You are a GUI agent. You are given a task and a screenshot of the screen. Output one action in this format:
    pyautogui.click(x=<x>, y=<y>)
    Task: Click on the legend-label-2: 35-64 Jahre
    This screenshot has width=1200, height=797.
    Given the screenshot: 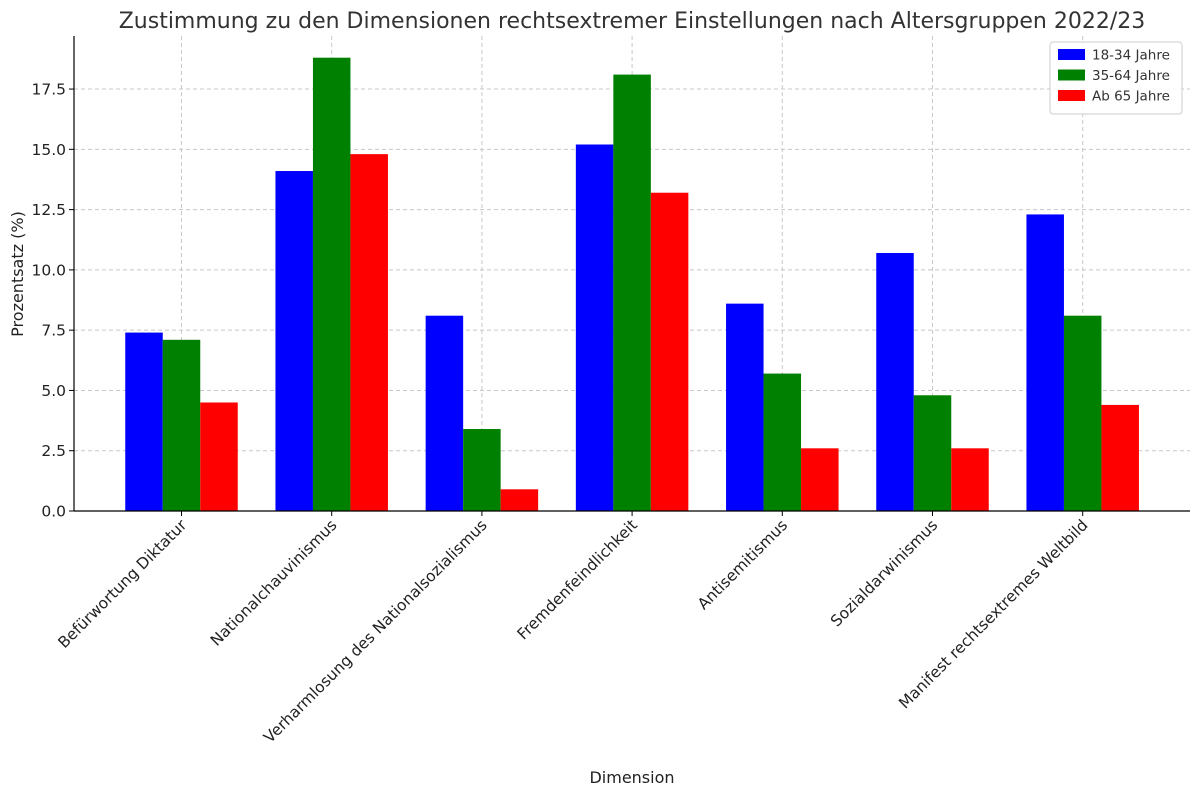 What is the action you would take?
    pyautogui.click(x=1131, y=76)
    